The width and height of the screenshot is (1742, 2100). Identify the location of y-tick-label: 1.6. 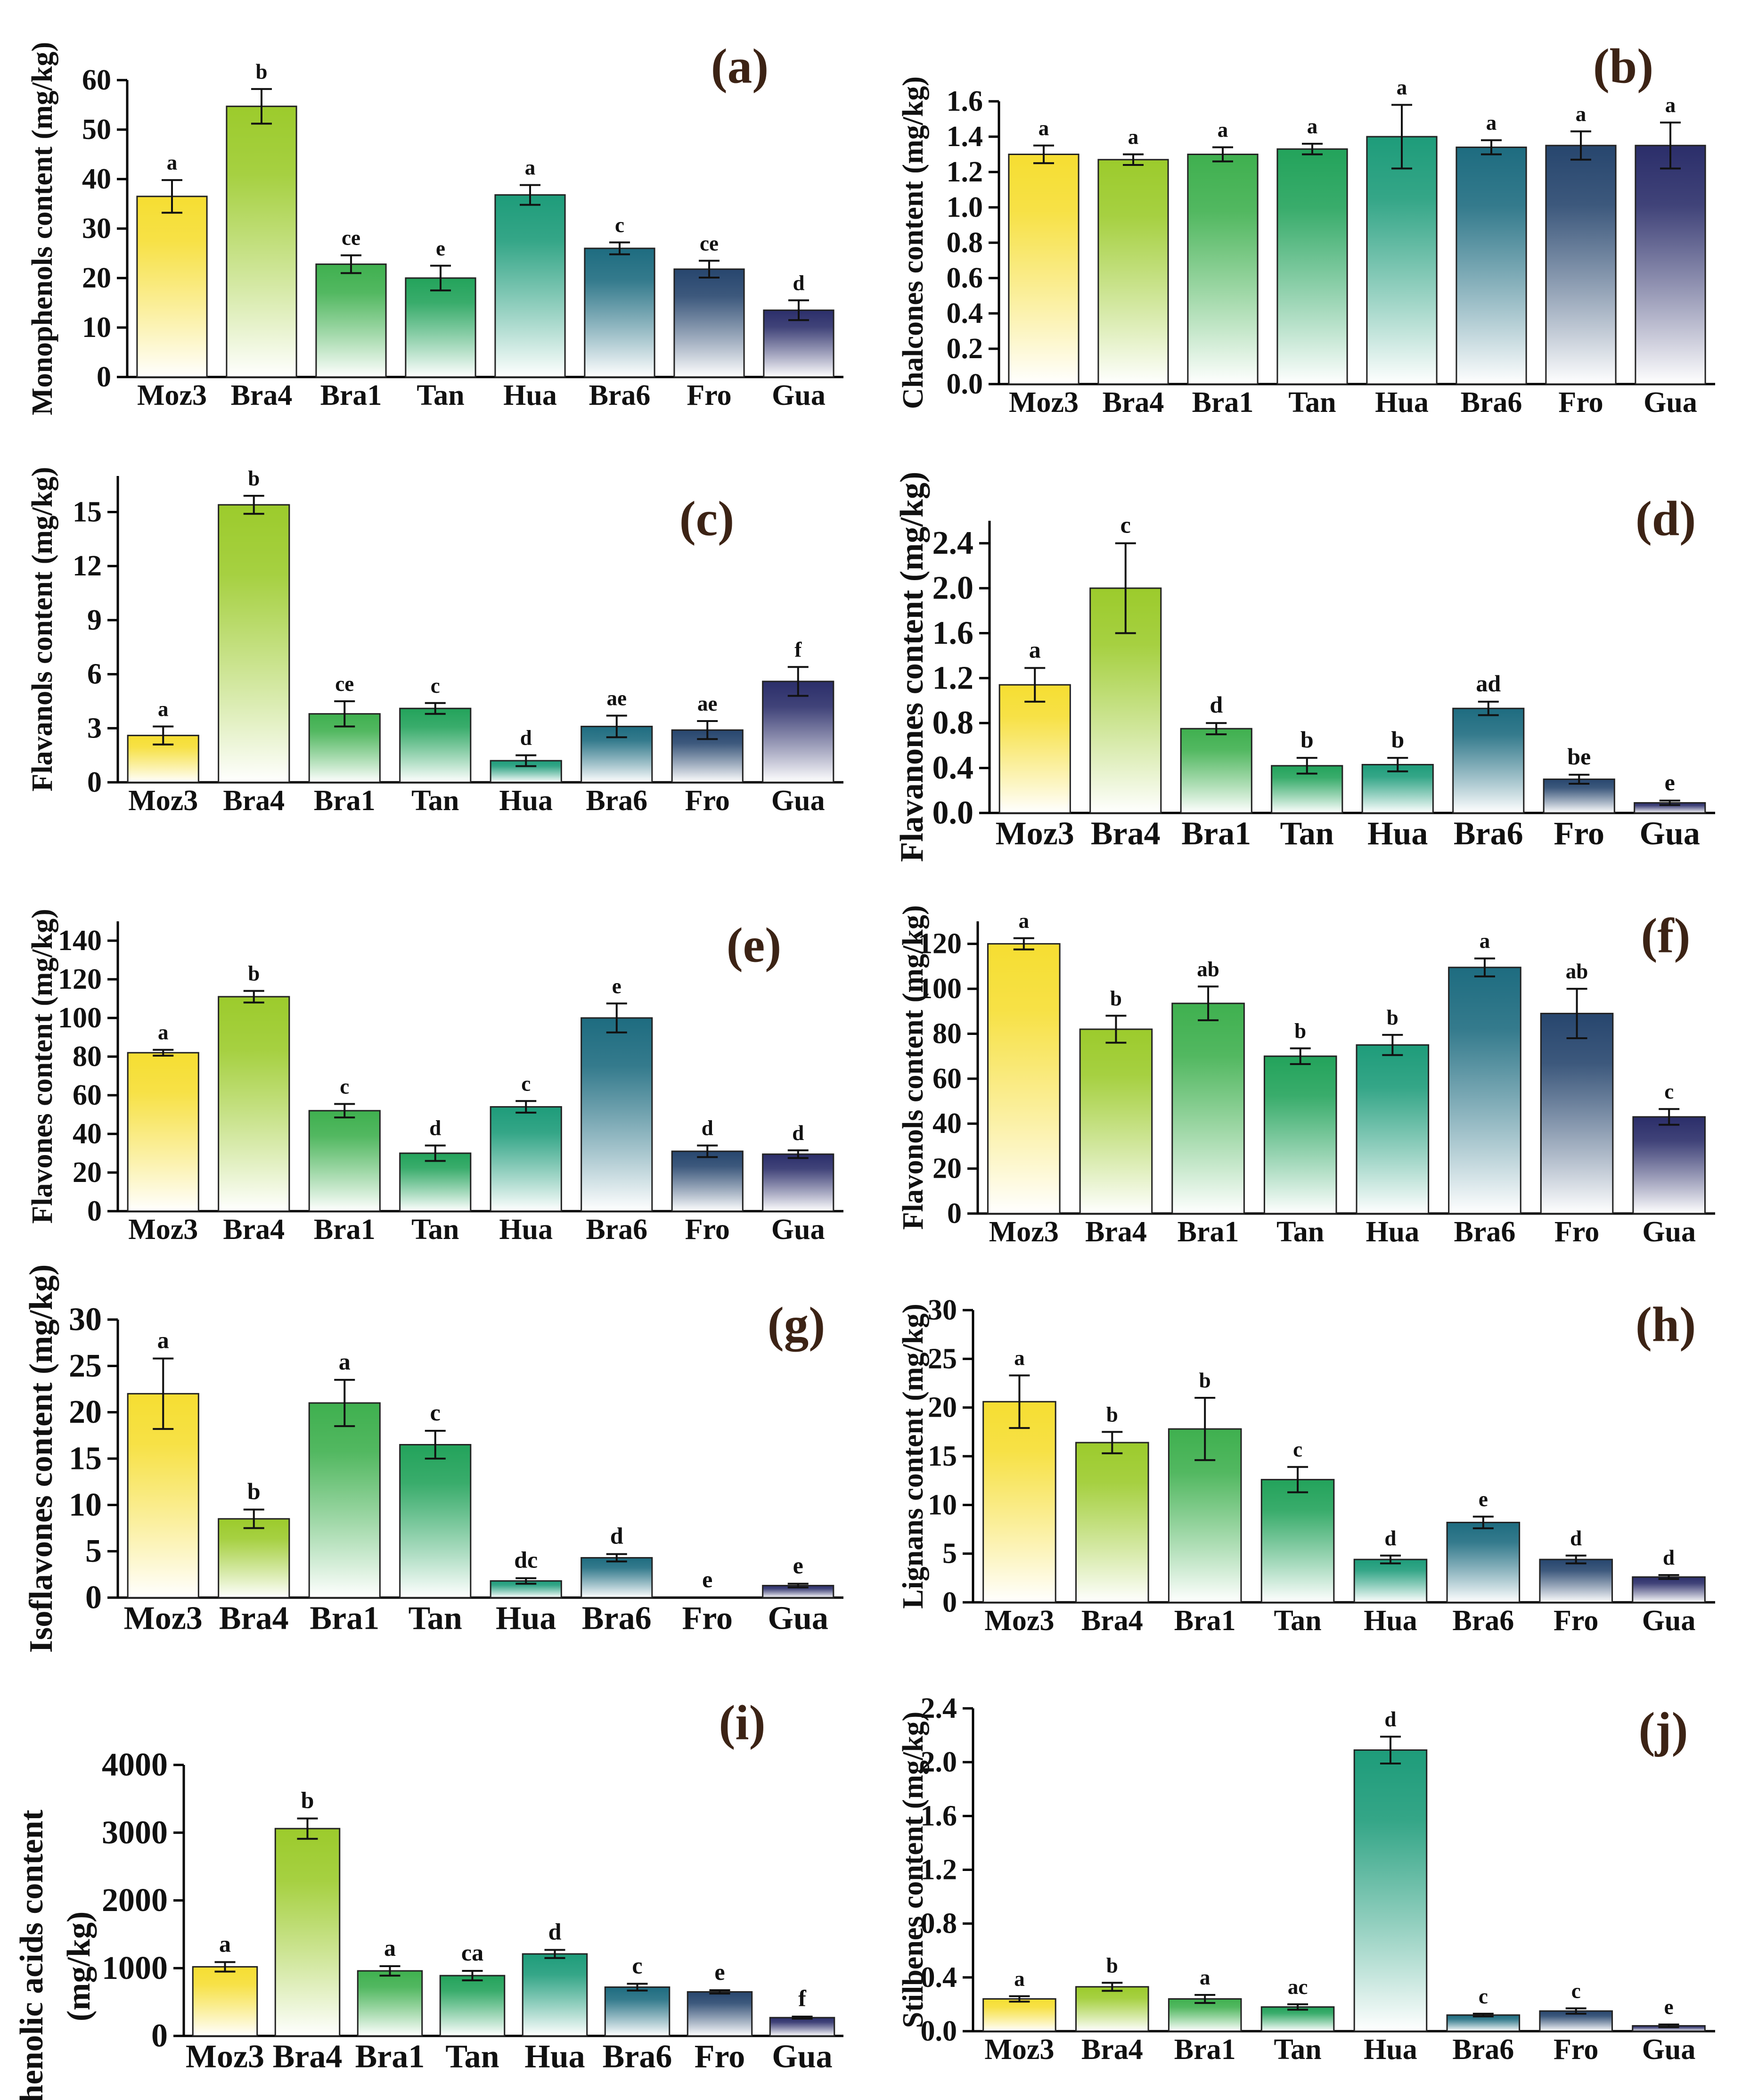
(953, 633).